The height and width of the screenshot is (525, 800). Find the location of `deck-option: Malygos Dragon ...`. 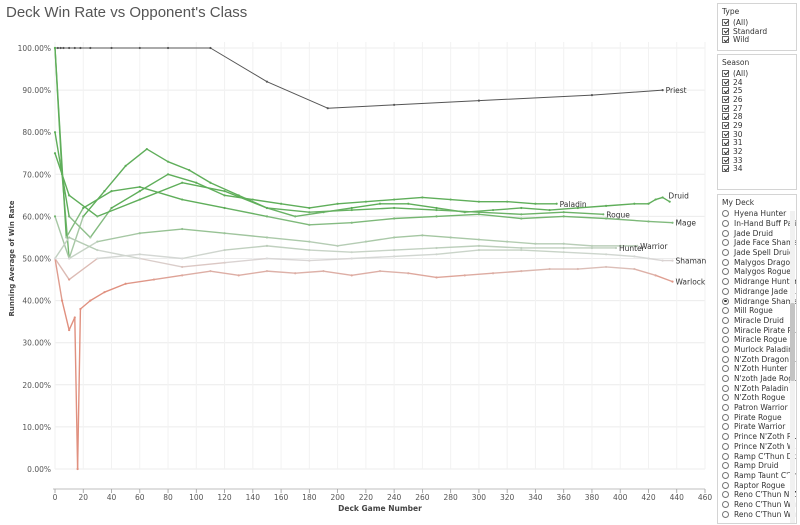

deck-option: Malygos Dragon ... is located at coordinates (757, 262).